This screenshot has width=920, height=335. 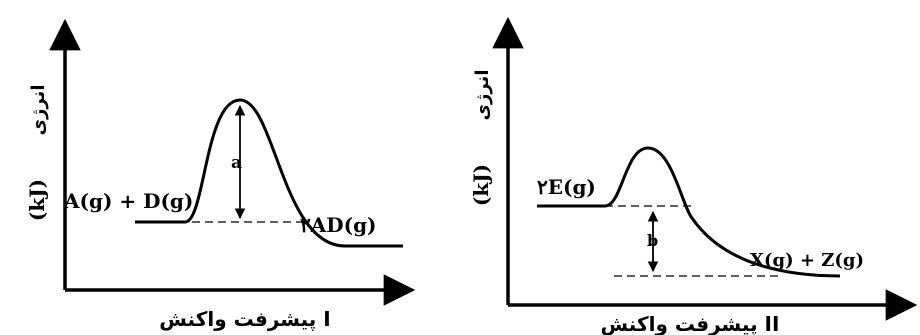 What do you see at coordinates (128, 201) in the screenshot?
I see `diagram-i-reactants-label: A(g) + D(g)` at bounding box center [128, 201].